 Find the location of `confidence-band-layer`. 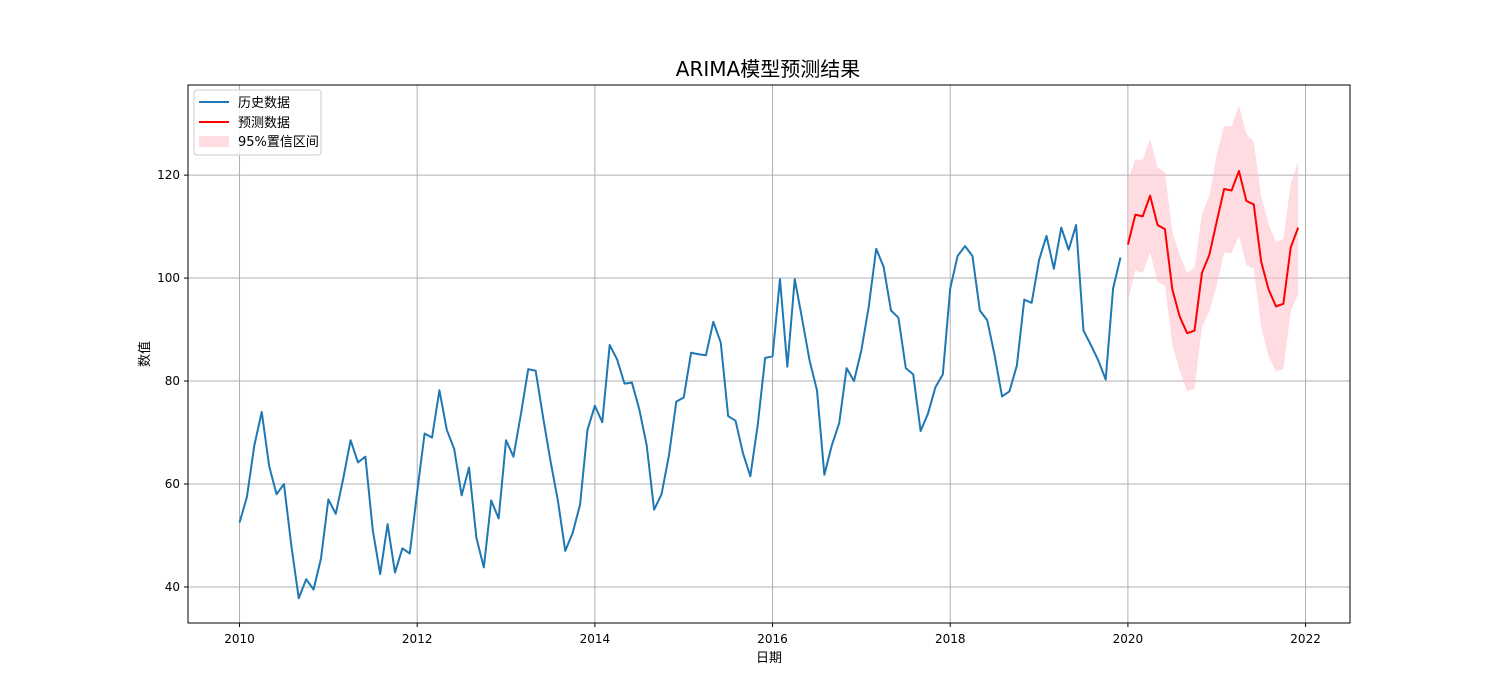

confidence-band-layer is located at coordinates (1213, 248).